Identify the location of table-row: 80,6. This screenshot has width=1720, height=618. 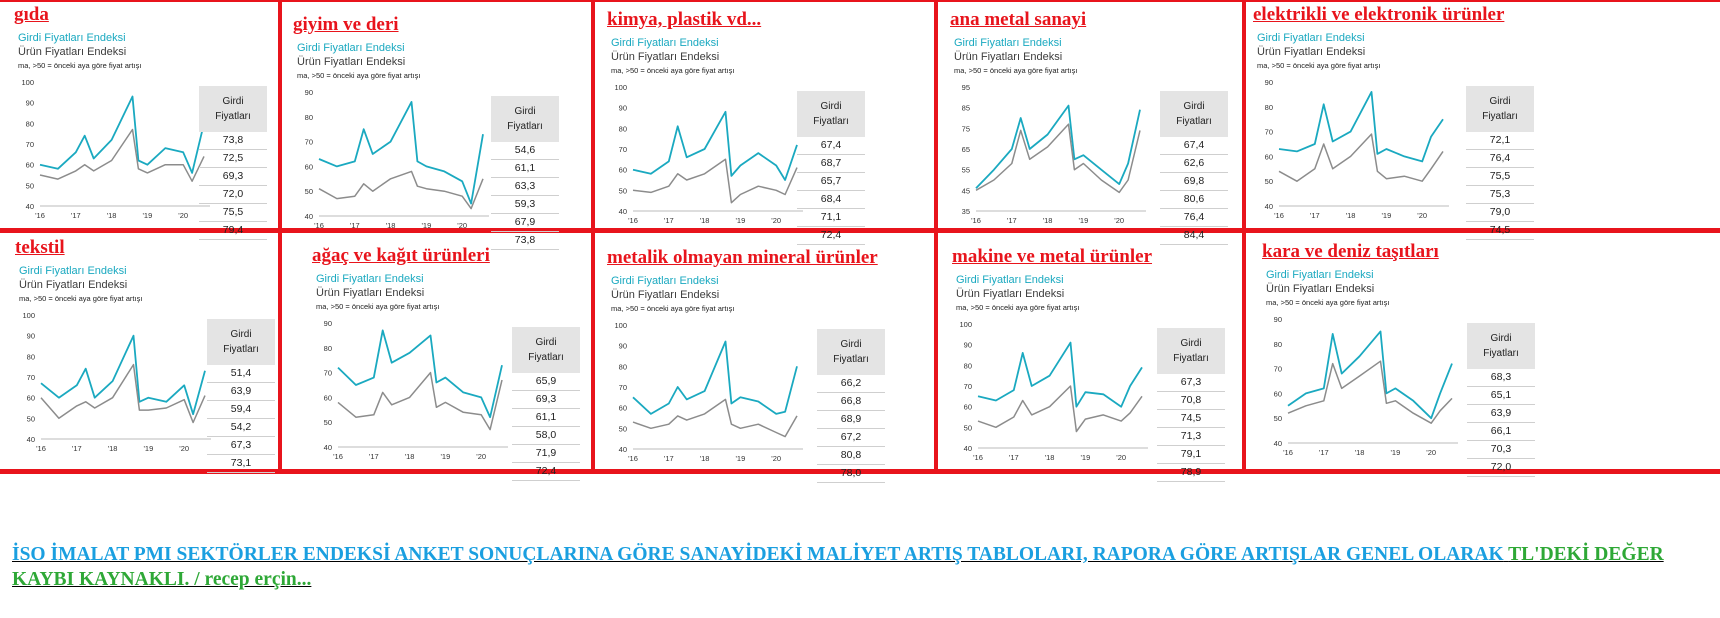
(1194, 200).